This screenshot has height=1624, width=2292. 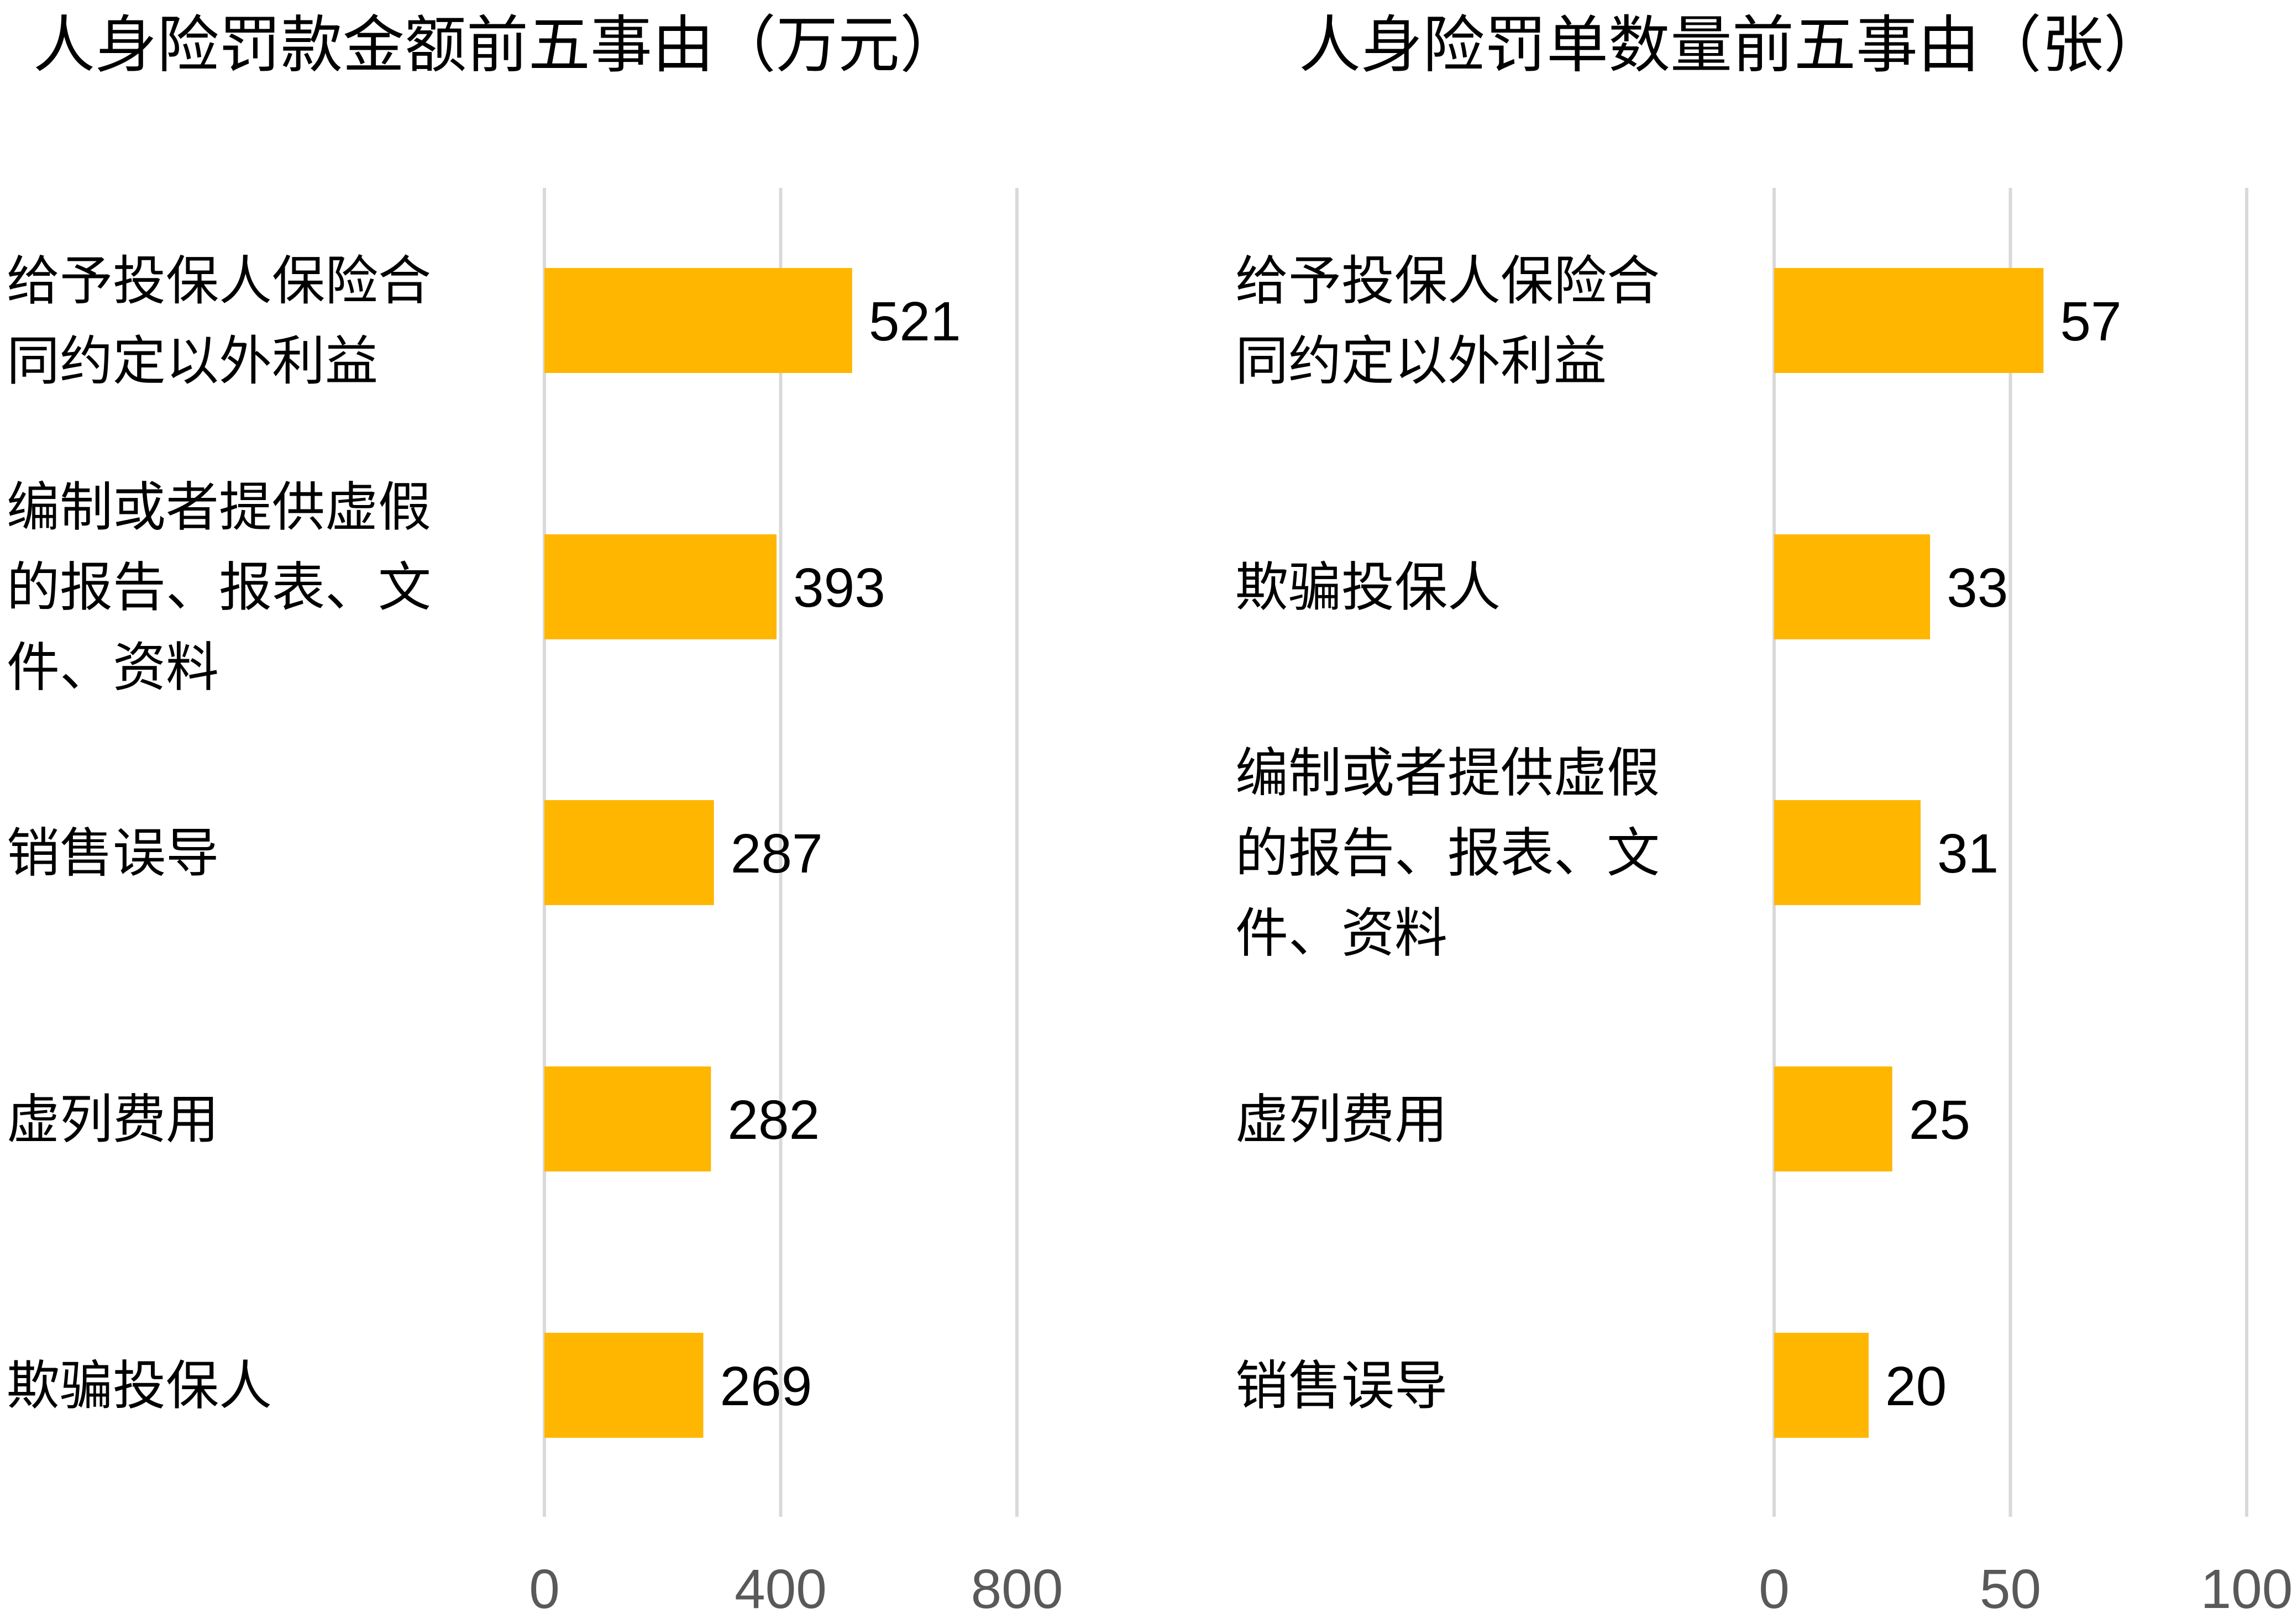 I want to click on bar-value-label: 25, so click(x=1940, y=1120).